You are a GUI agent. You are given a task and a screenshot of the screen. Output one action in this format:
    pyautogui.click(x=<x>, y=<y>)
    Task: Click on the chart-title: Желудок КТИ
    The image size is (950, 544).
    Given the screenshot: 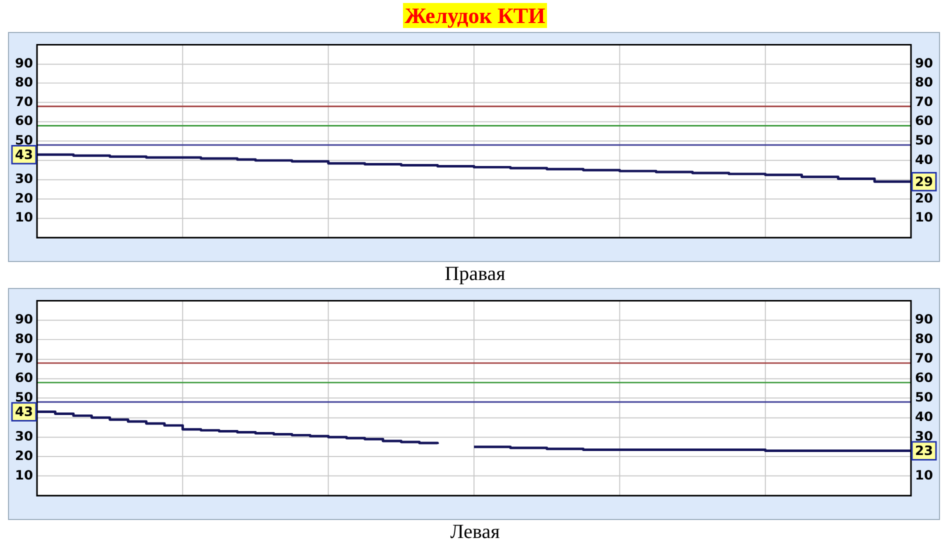 What is the action you would take?
    pyautogui.click(x=475, y=15)
    